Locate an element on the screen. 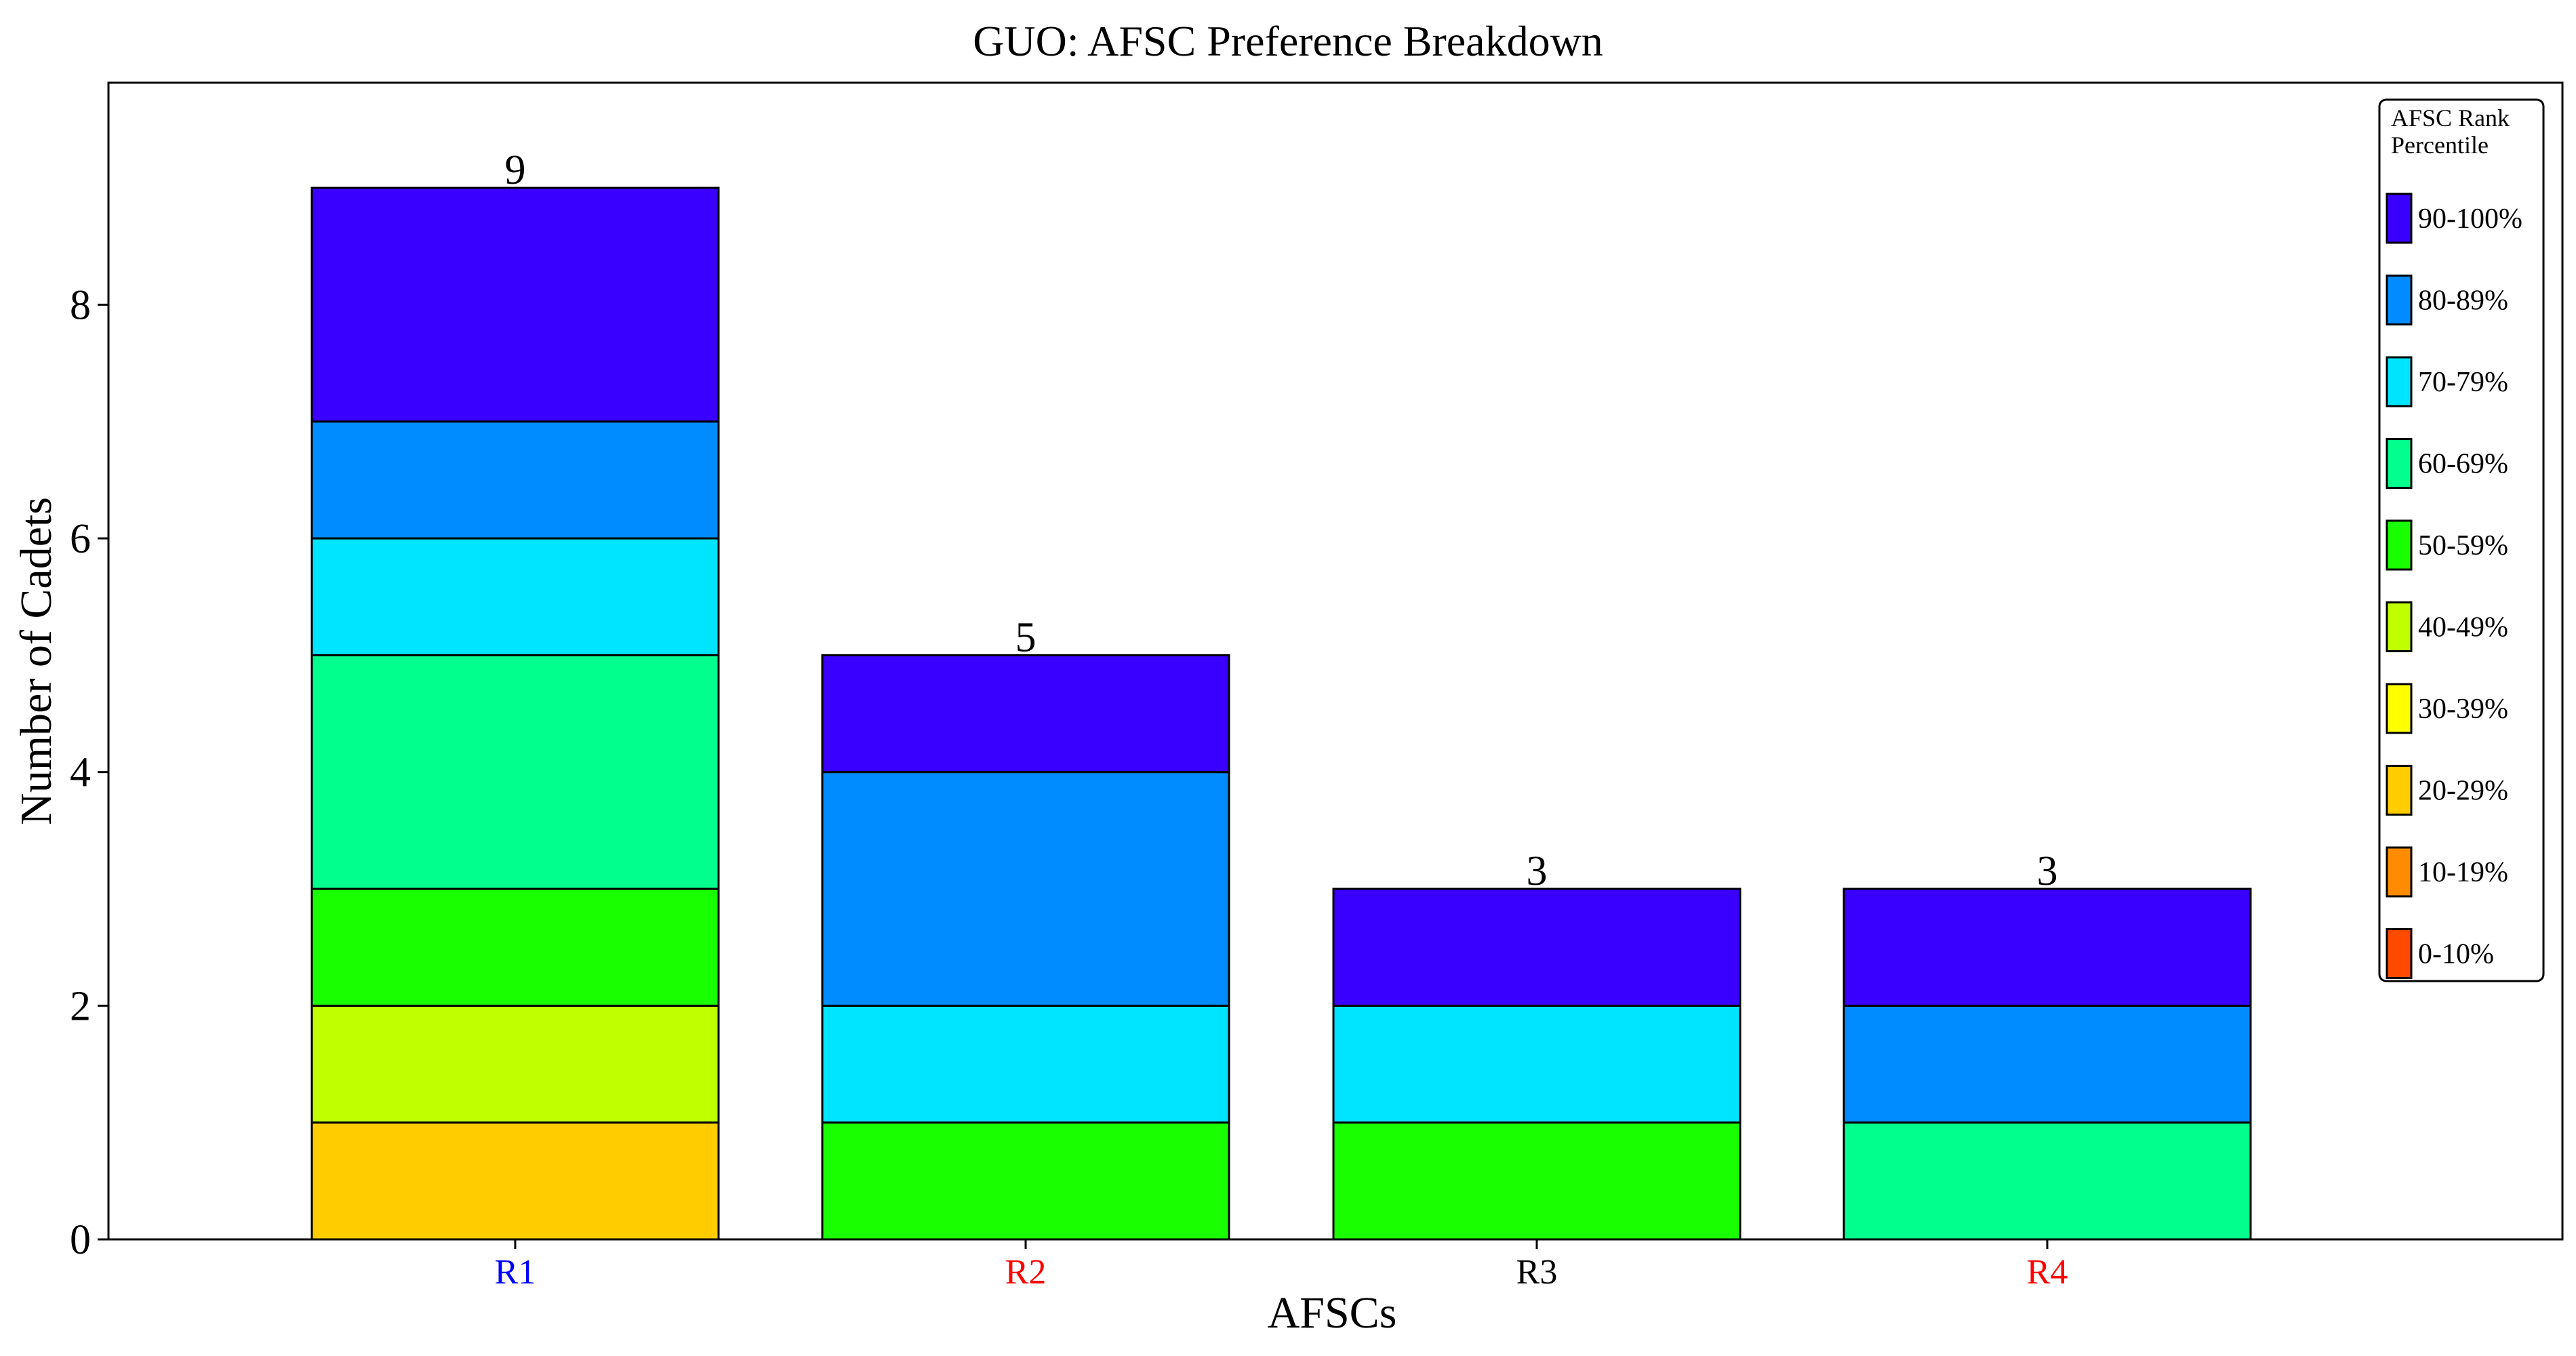 This screenshot has width=2576, height=1356. bar-segment-r2-70-79pct is located at coordinates (1025, 1064).